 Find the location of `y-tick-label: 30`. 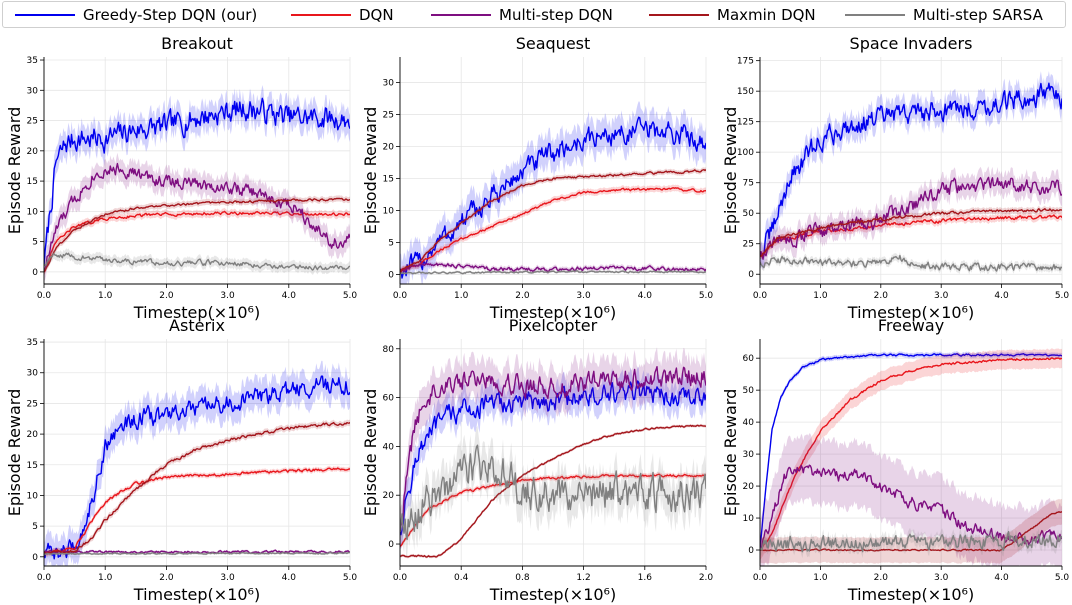

y-tick-label: 30 is located at coordinates (33, 91).